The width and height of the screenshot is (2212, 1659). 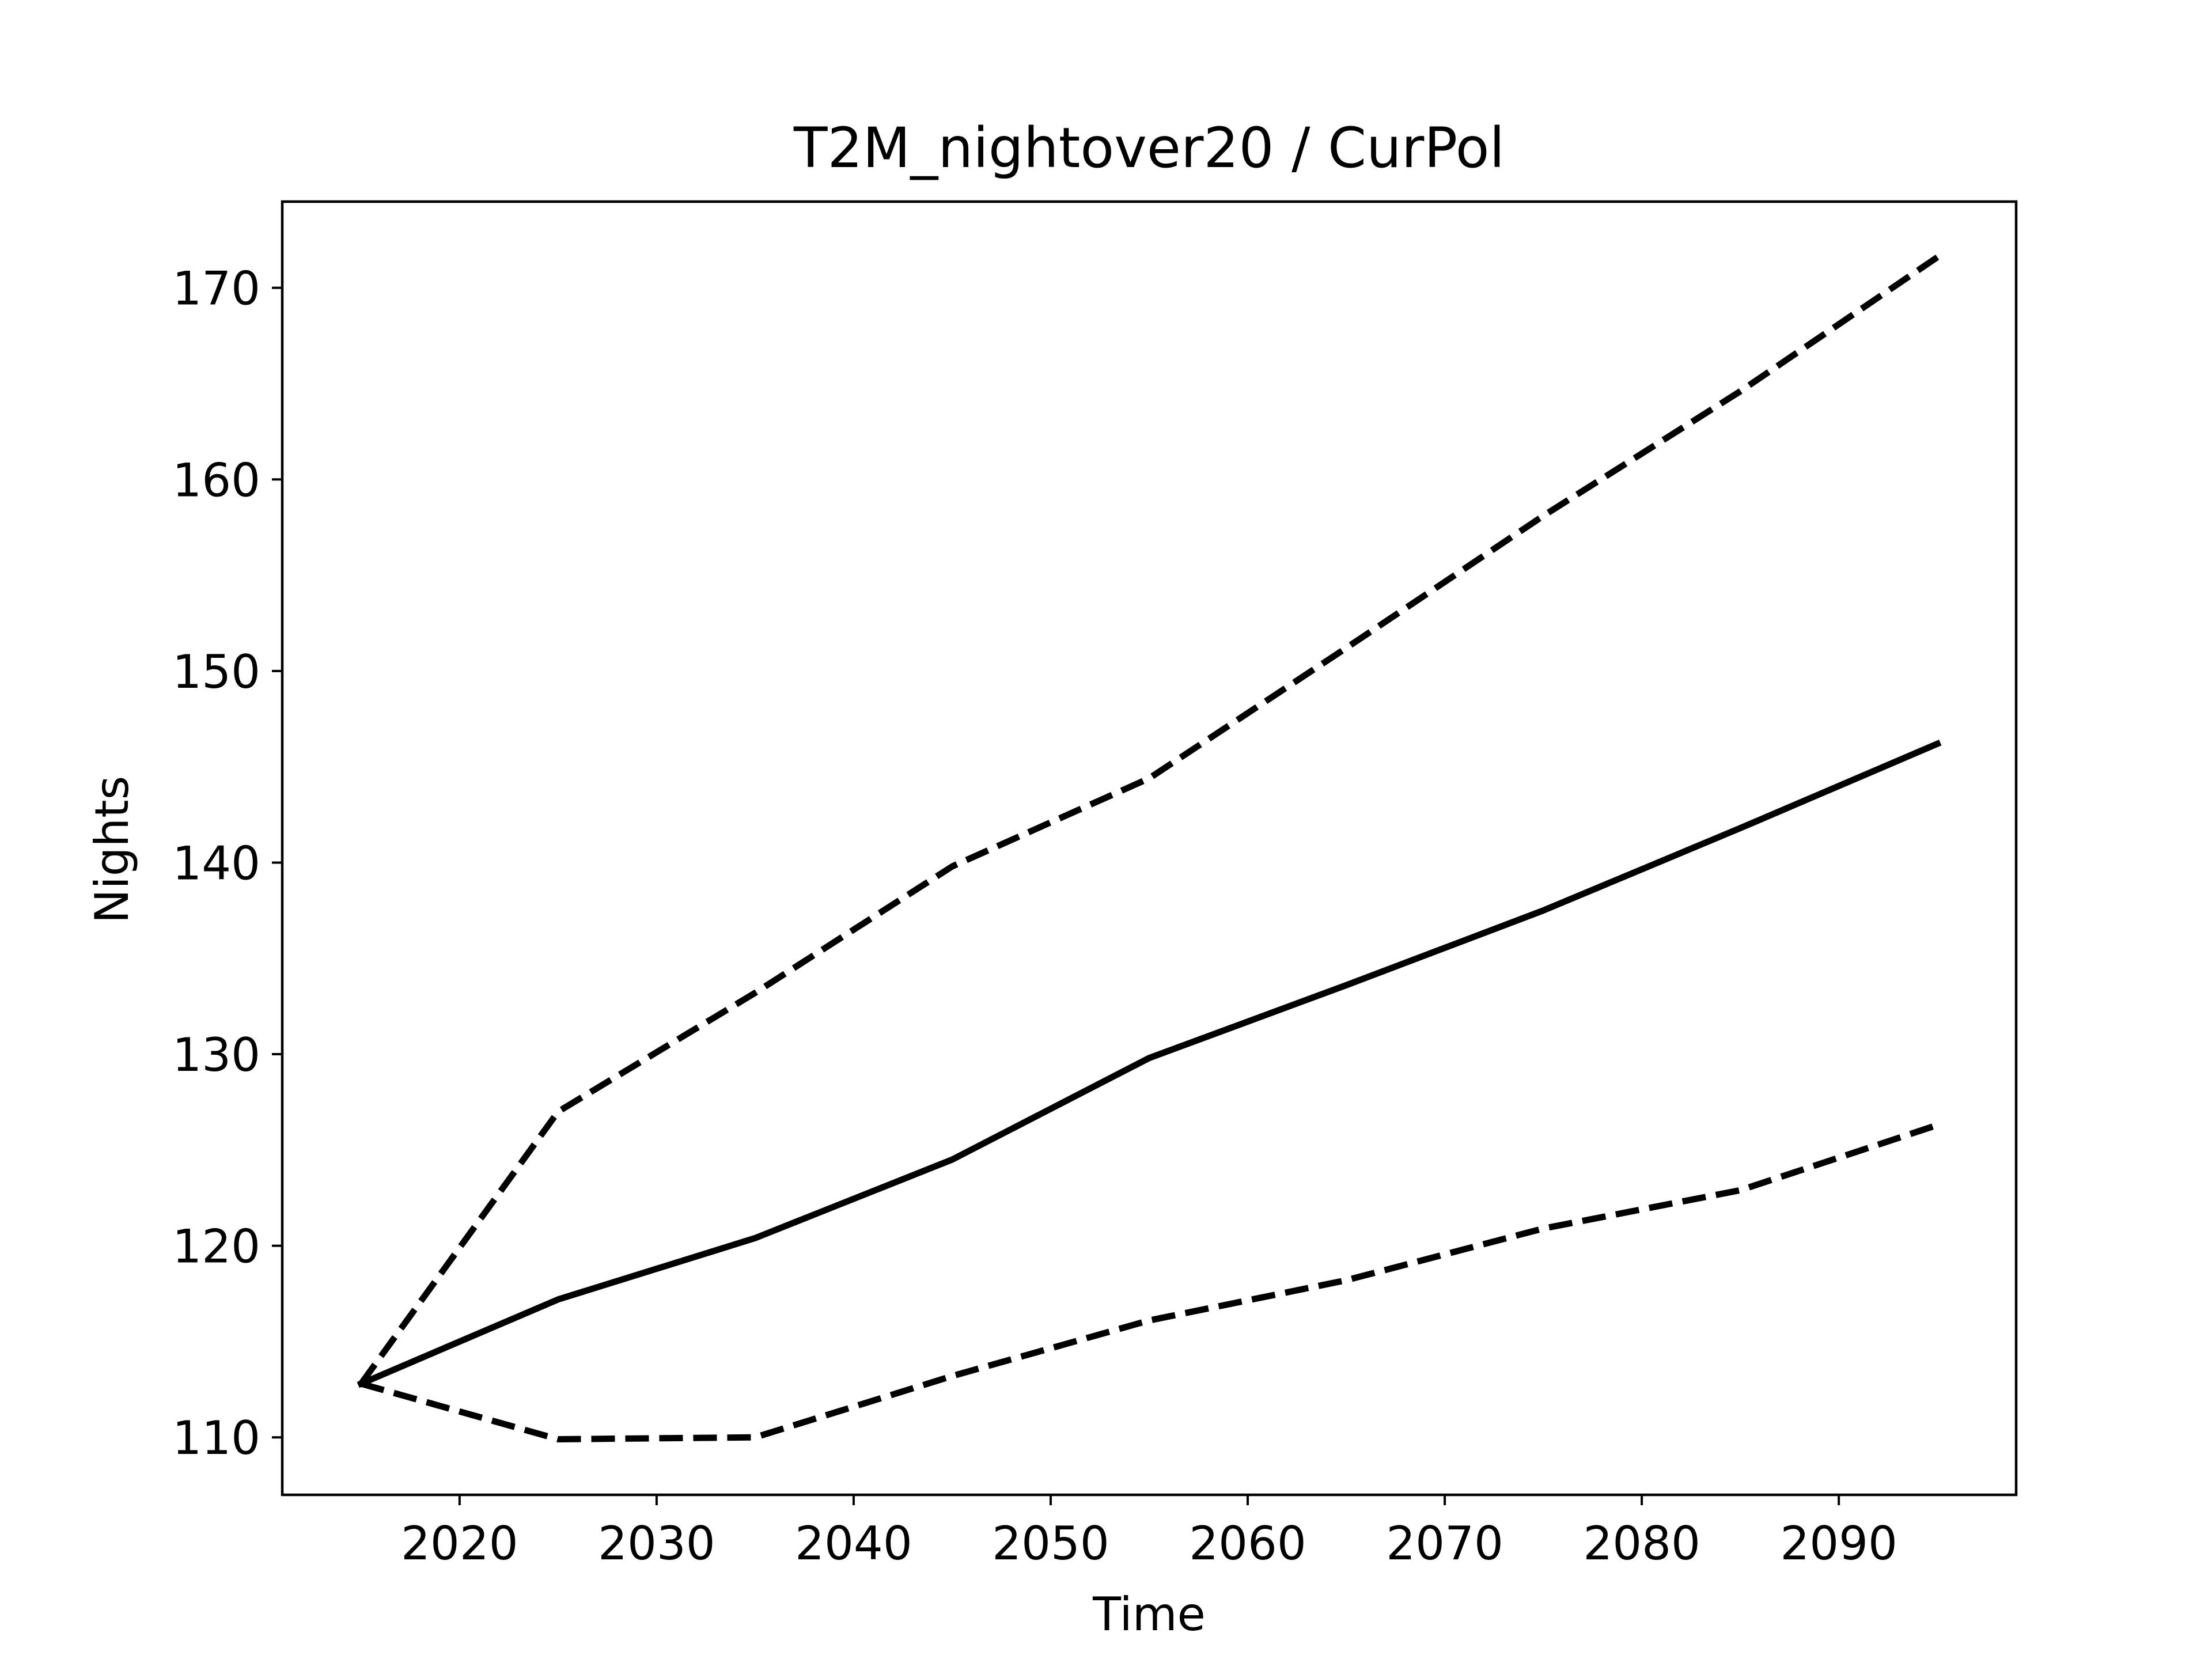 What do you see at coordinates (1149, 1614) in the screenshot?
I see `x-axis-title: Time` at bounding box center [1149, 1614].